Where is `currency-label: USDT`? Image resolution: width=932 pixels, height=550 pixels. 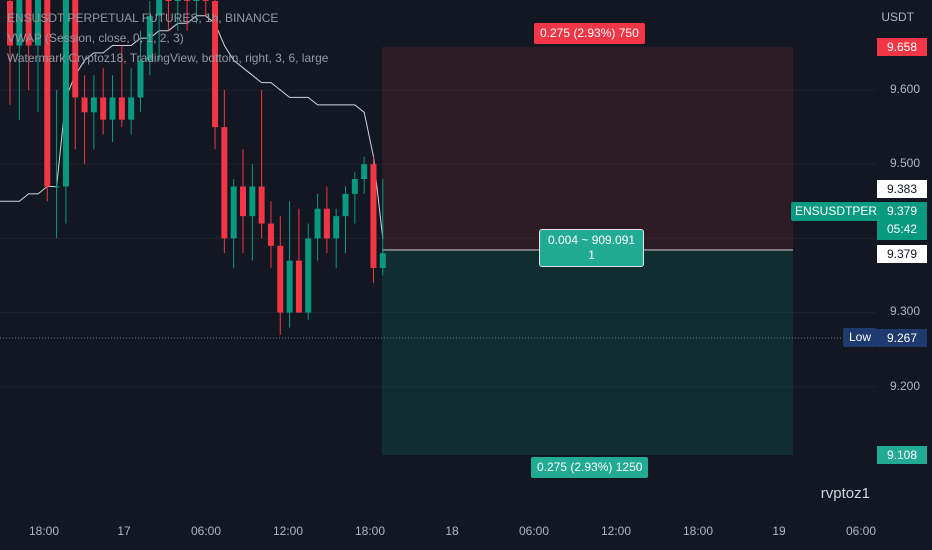
currency-label: USDT is located at coordinates (897, 17).